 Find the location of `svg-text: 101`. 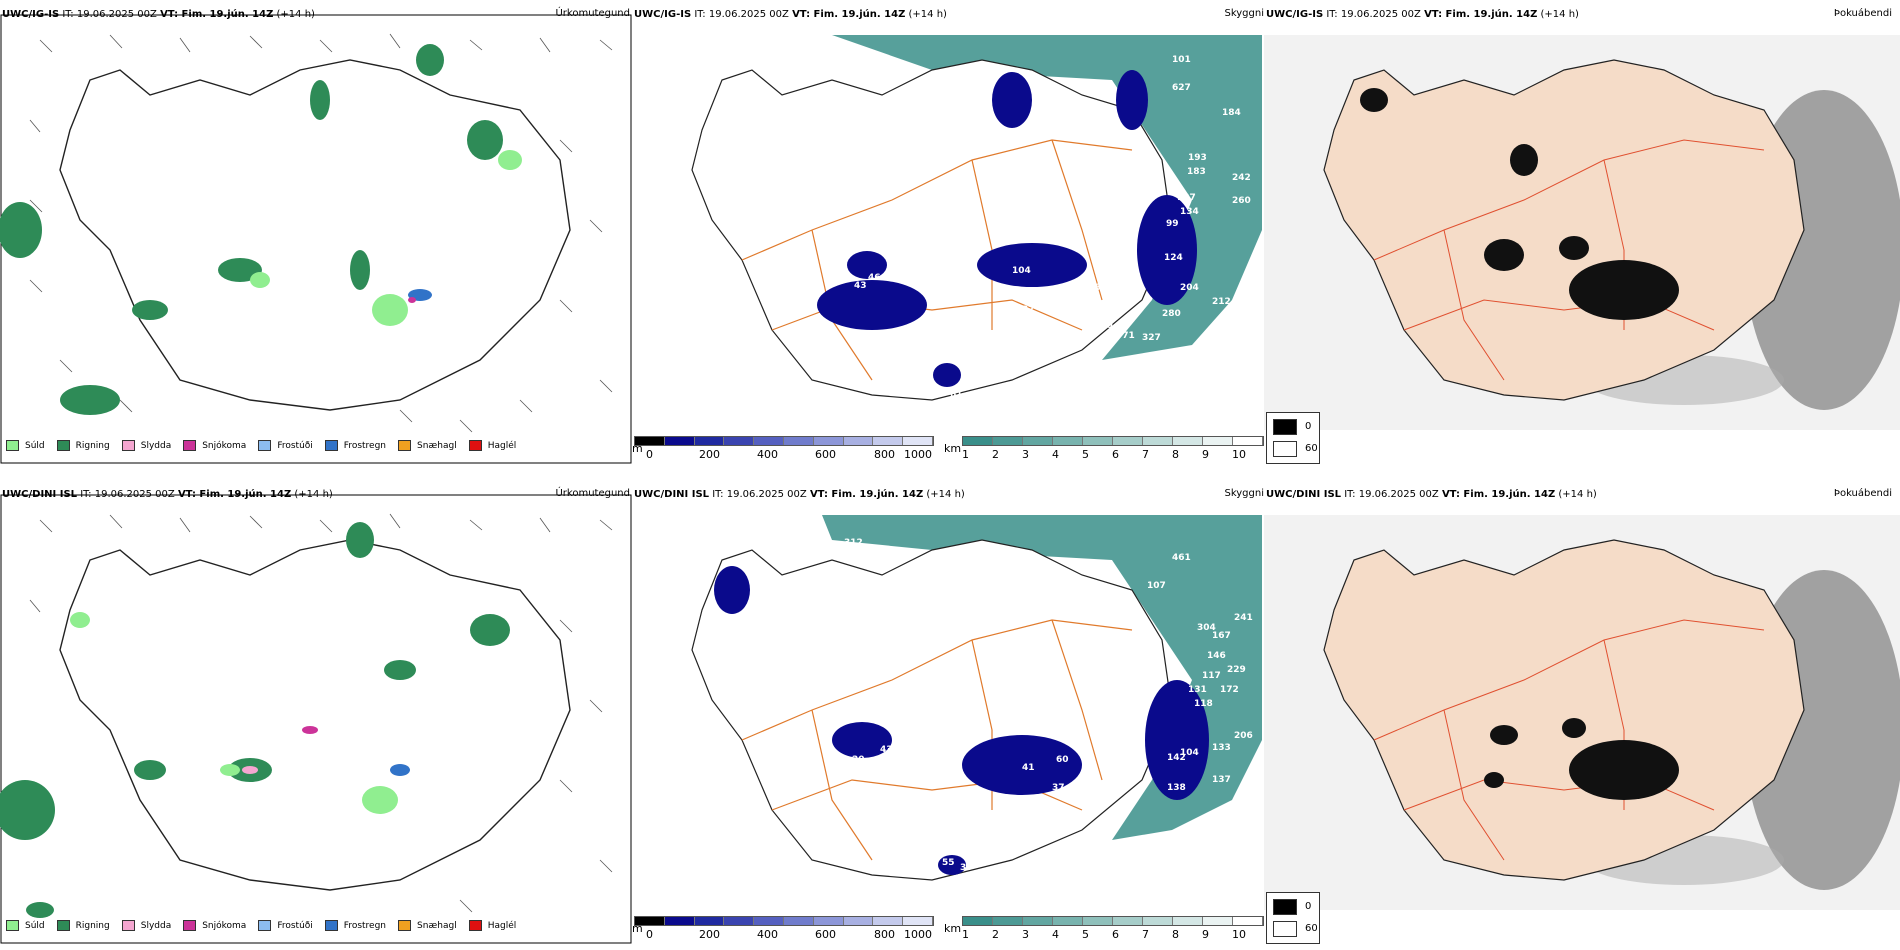

svg-text: 101 is located at coordinates (1181, 60).